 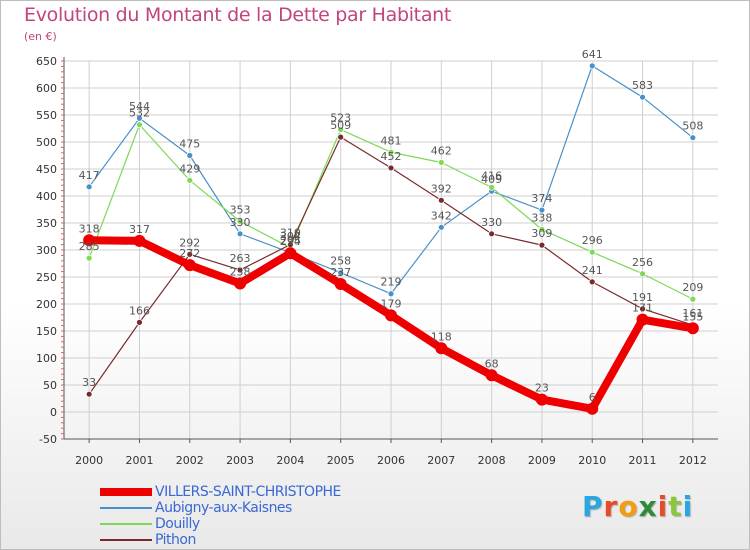 I want to click on data-label: 285, so click(x=89, y=246).